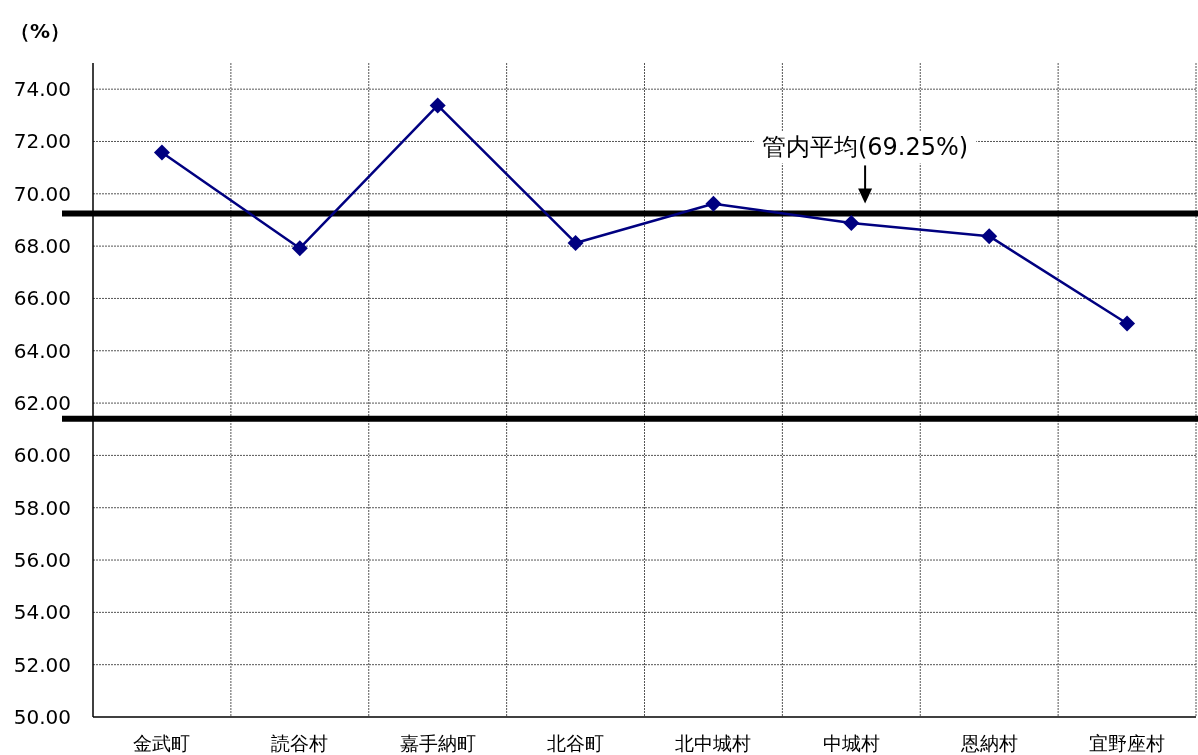 The image size is (1198, 755). What do you see at coordinates (42, 507) in the screenshot?
I see `y-tick-label: 58.00` at bounding box center [42, 507].